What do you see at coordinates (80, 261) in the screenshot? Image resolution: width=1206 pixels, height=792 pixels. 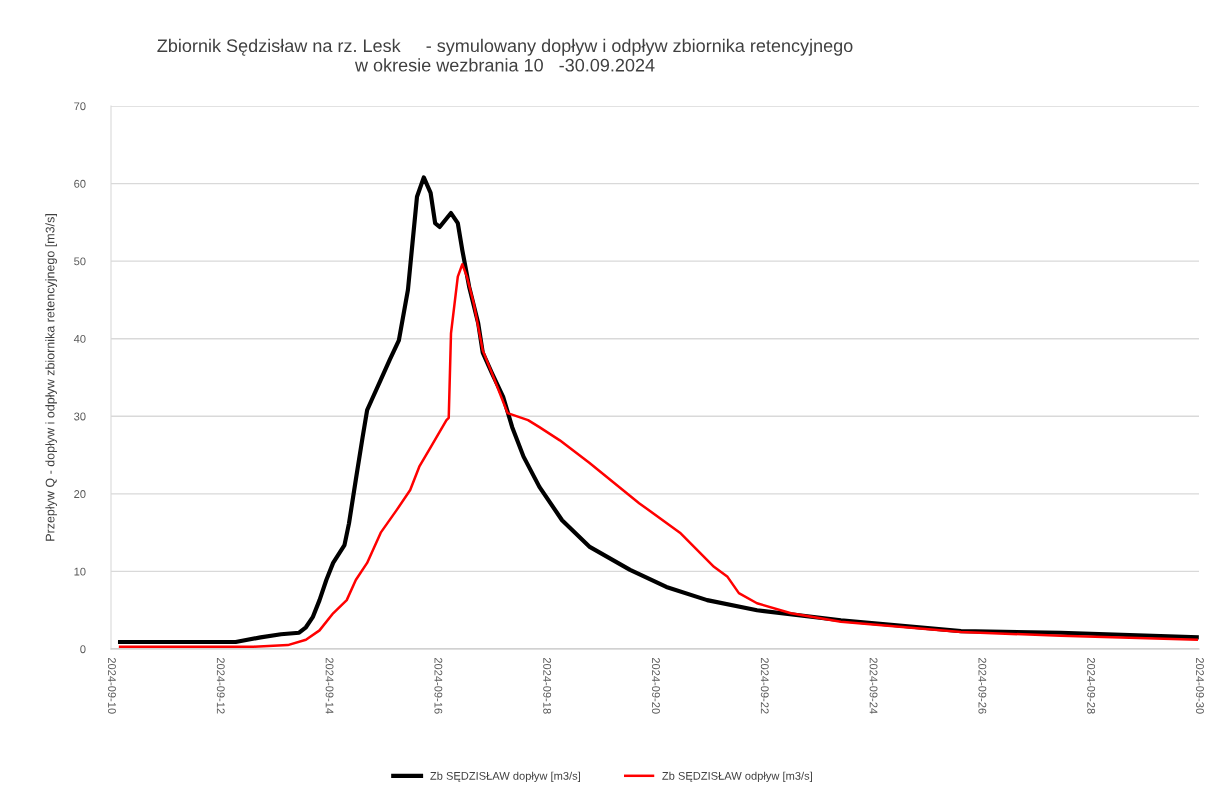 I see `y-tick-label: 50` at bounding box center [80, 261].